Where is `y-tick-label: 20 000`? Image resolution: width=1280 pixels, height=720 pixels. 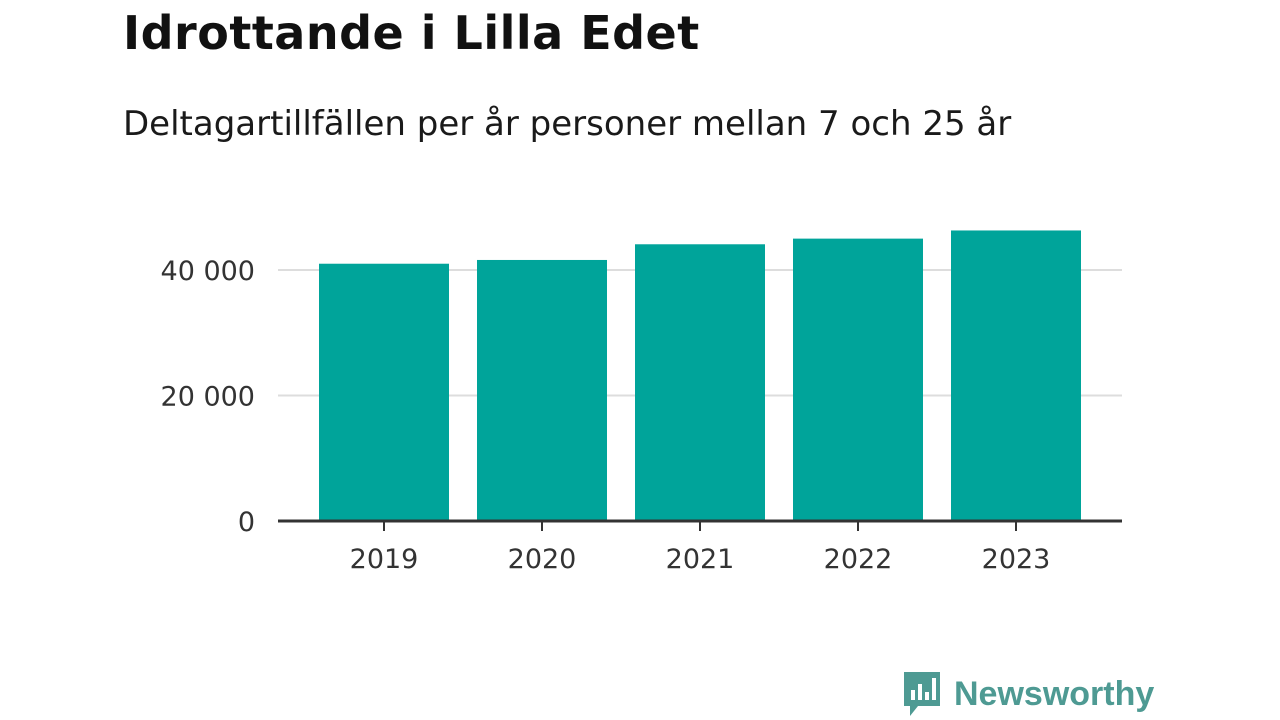 y-tick-label: 20 000 is located at coordinates (208, 397).